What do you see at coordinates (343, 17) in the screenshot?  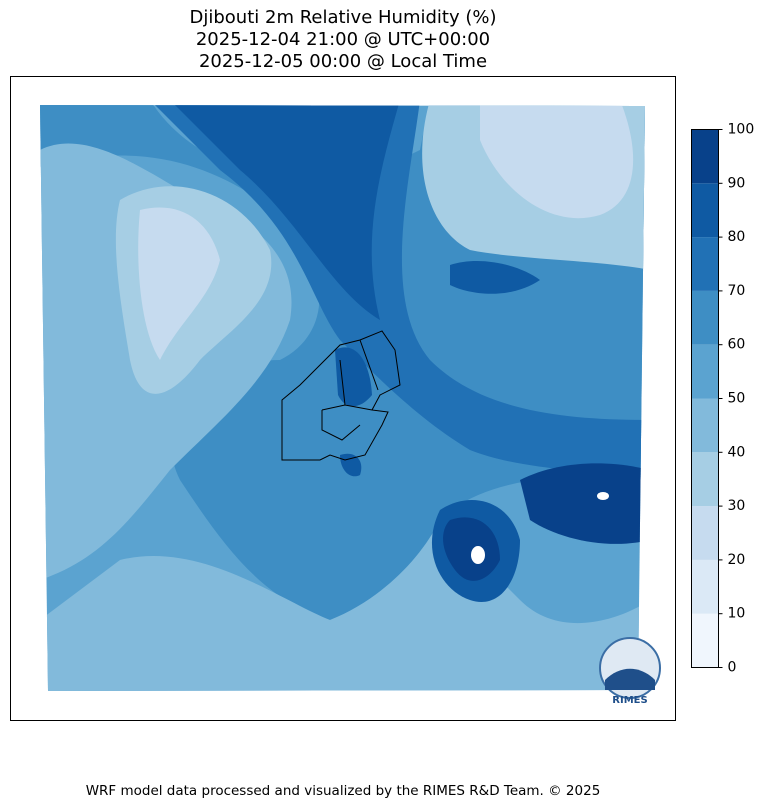 I see `title-line: Djibouti 2m Relative Humidity (%)` at bounding box center [343, 17].